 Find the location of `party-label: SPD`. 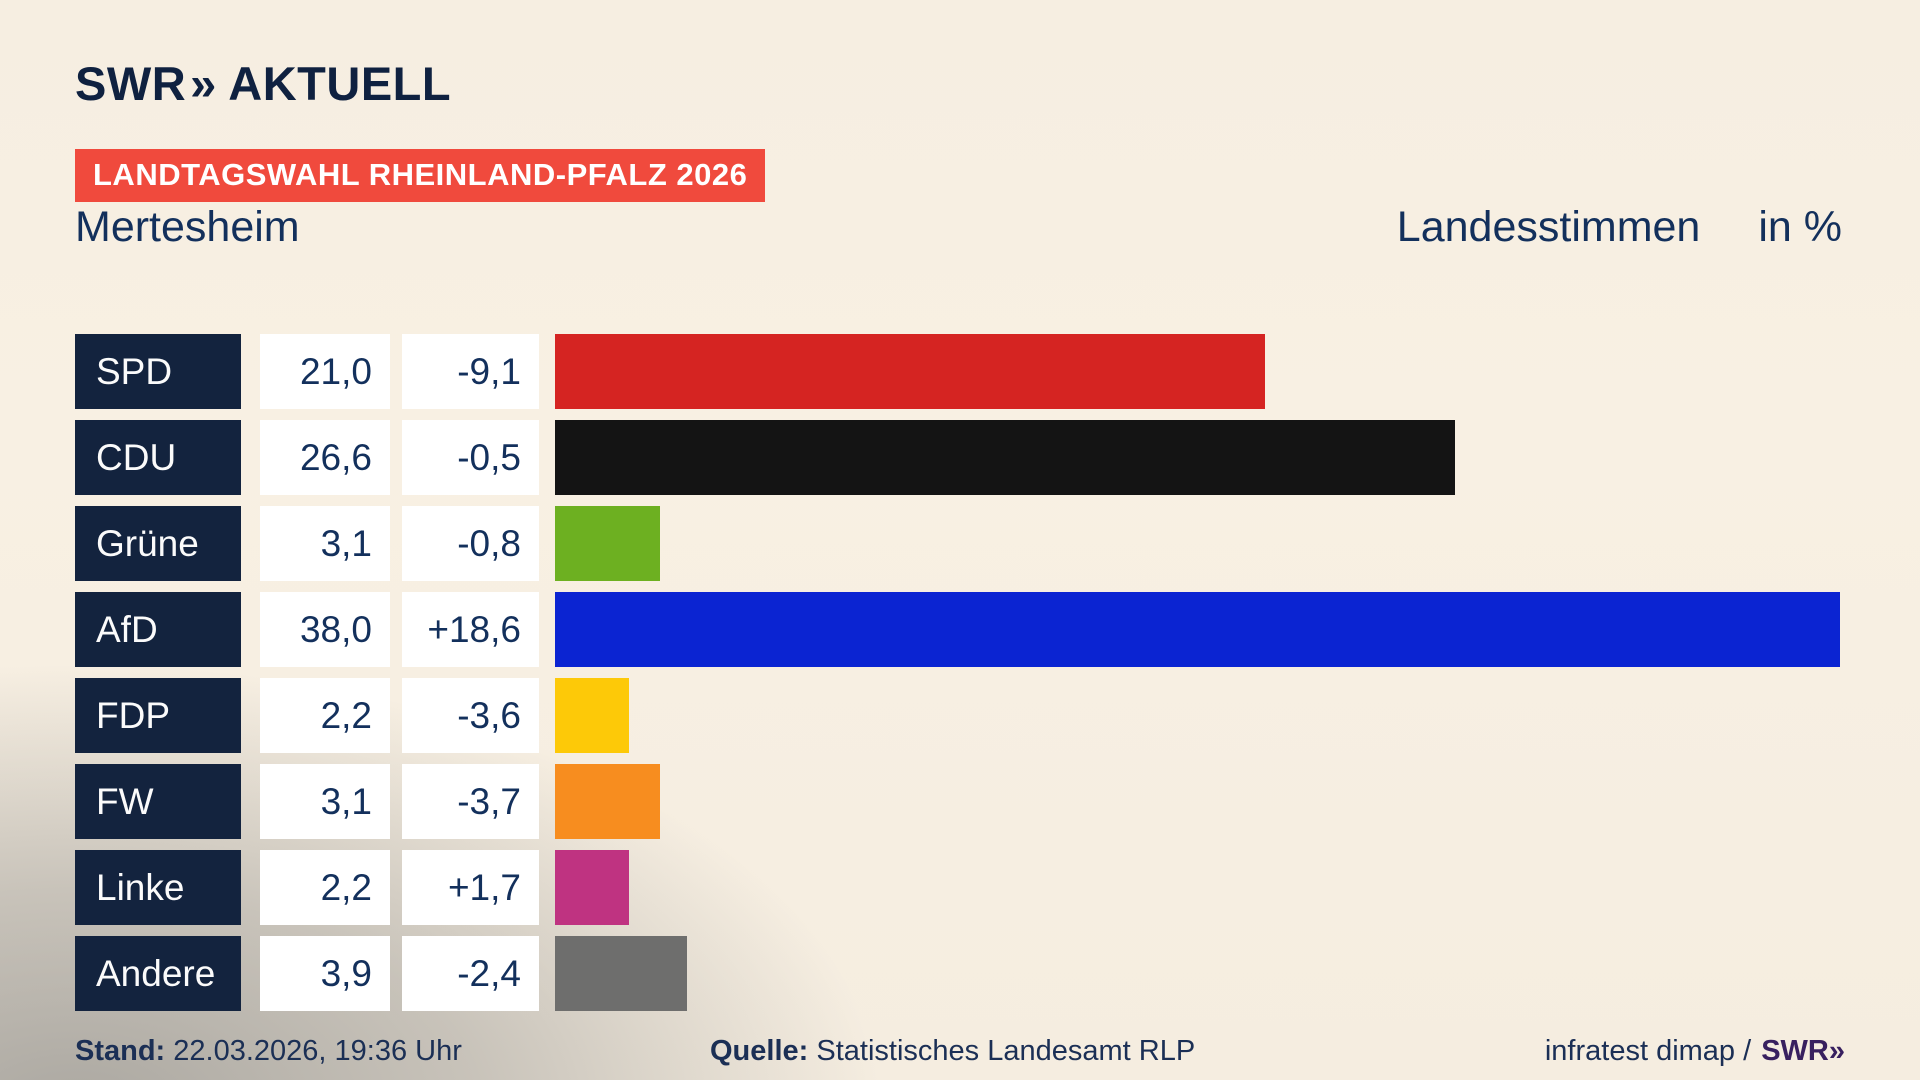

party-label: SPD is located at coordinates (158, 371).